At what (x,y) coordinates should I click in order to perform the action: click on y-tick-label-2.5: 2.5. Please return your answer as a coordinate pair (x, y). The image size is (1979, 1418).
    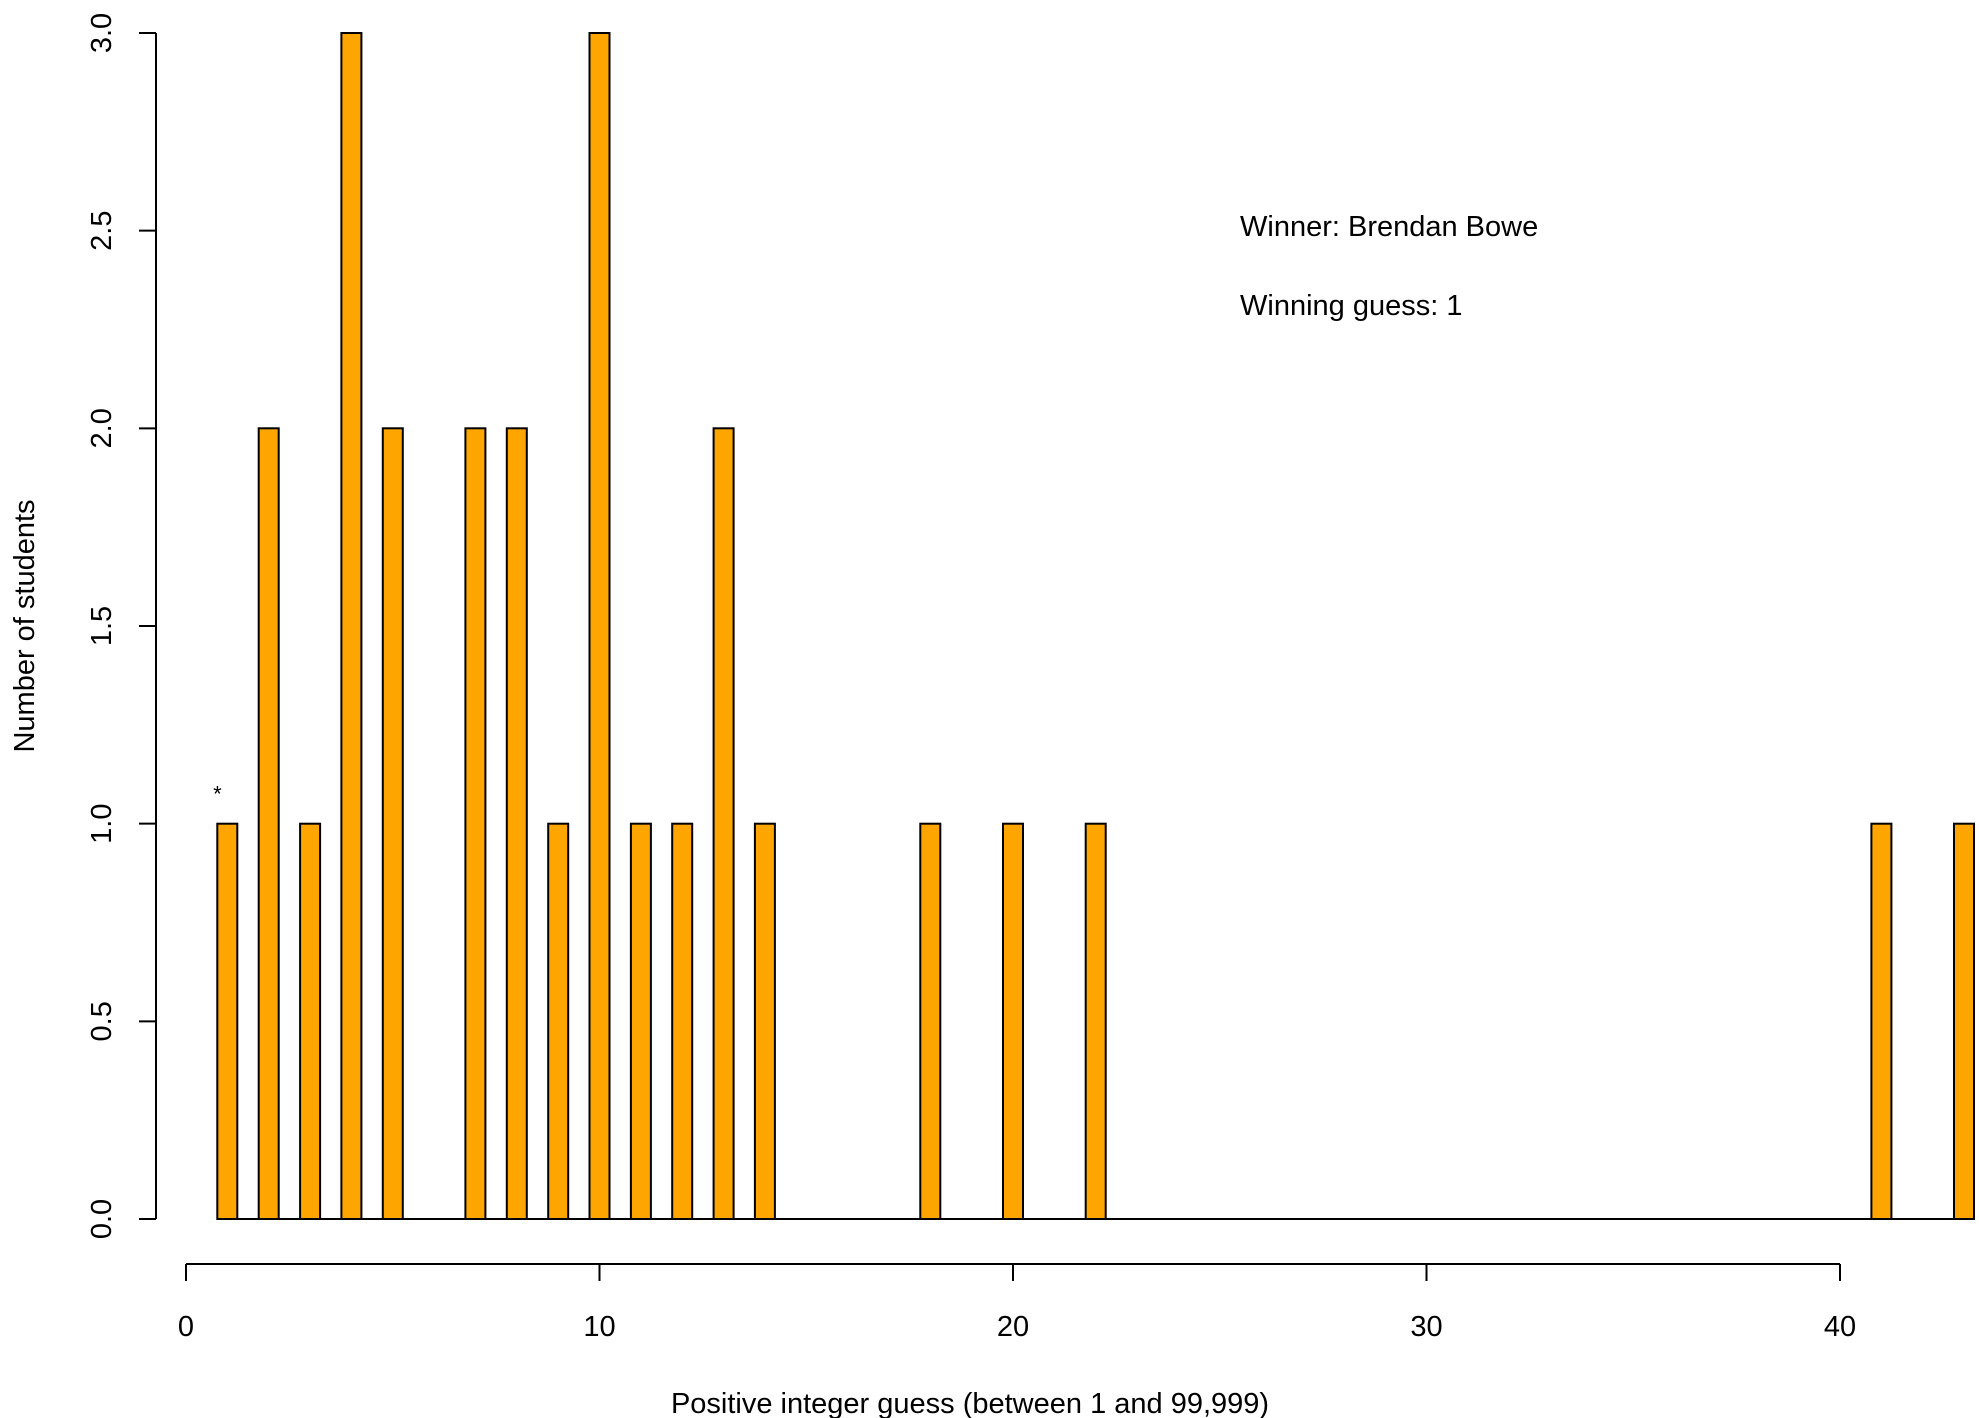
    Looking at the image, I should click on (102, 231).